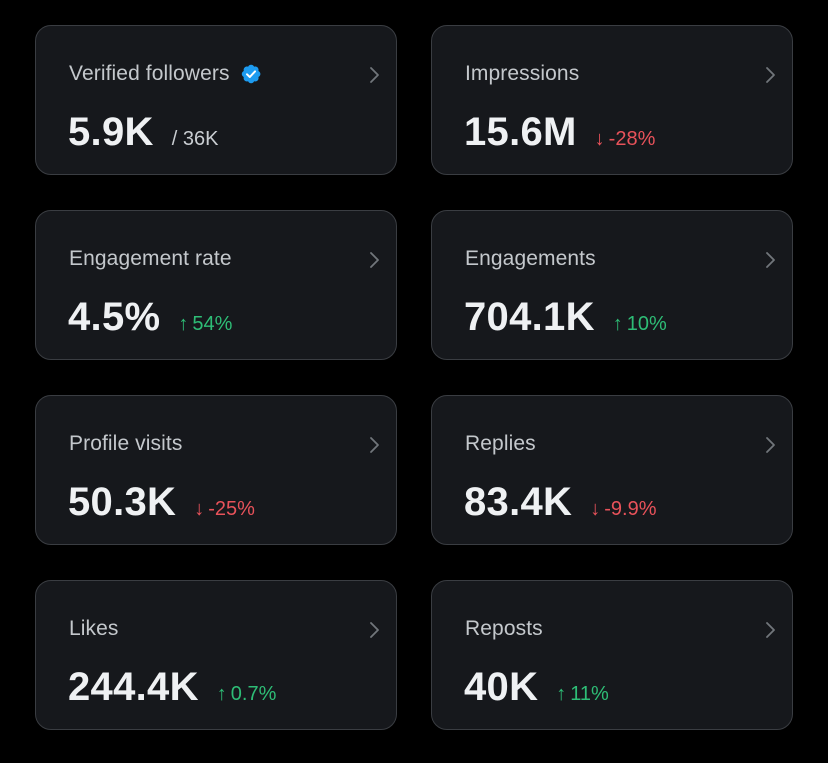  I want to click on card-value: 5.9K, so click(111, 132).